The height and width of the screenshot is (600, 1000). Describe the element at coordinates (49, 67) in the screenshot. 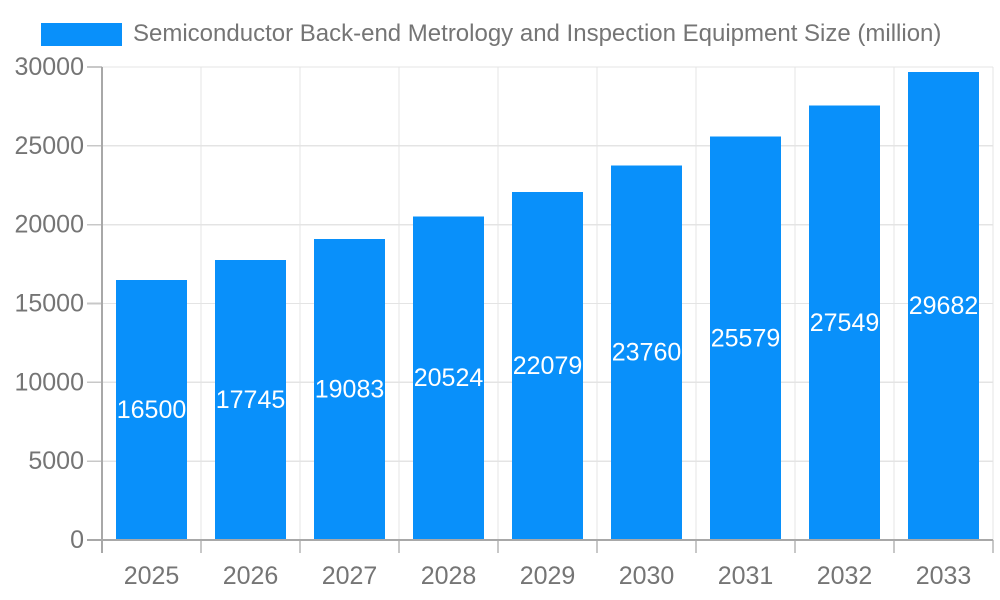

I see `y-tick-label: 30000` at that location.